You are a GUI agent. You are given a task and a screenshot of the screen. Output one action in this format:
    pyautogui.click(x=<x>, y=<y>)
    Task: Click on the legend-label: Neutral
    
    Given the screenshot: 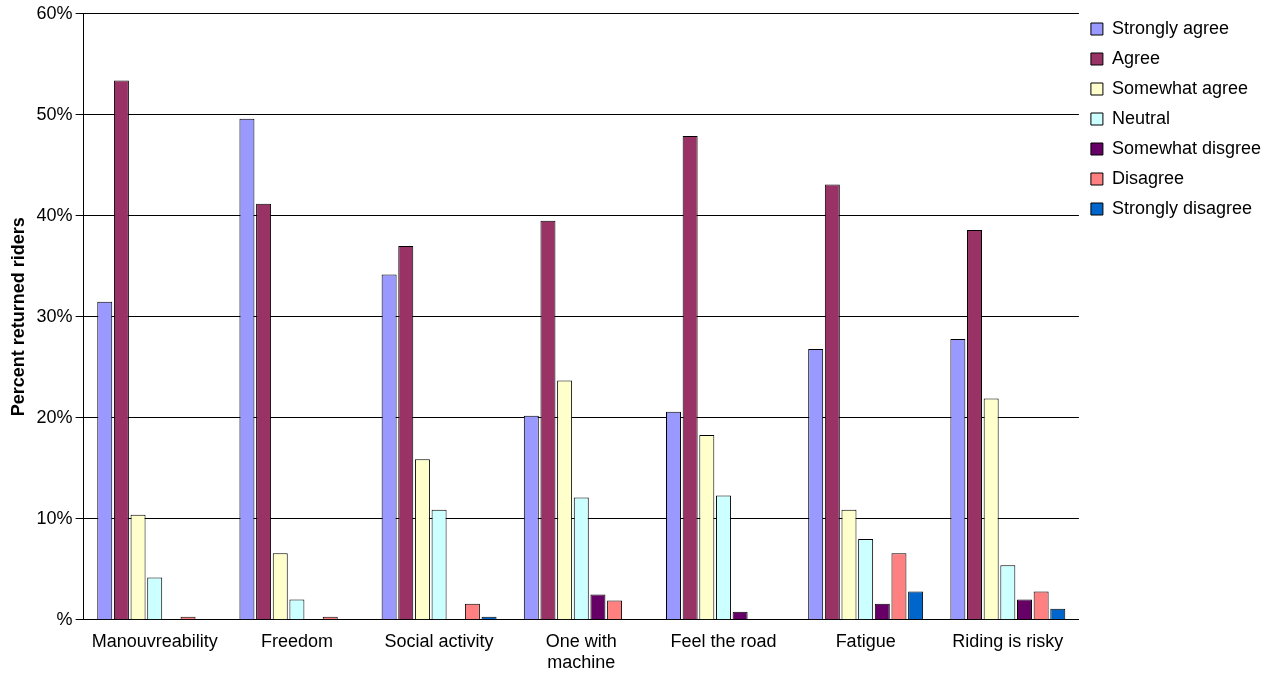 What is the action you would take?
    pyautogui.click(x=1140, y=117)
    